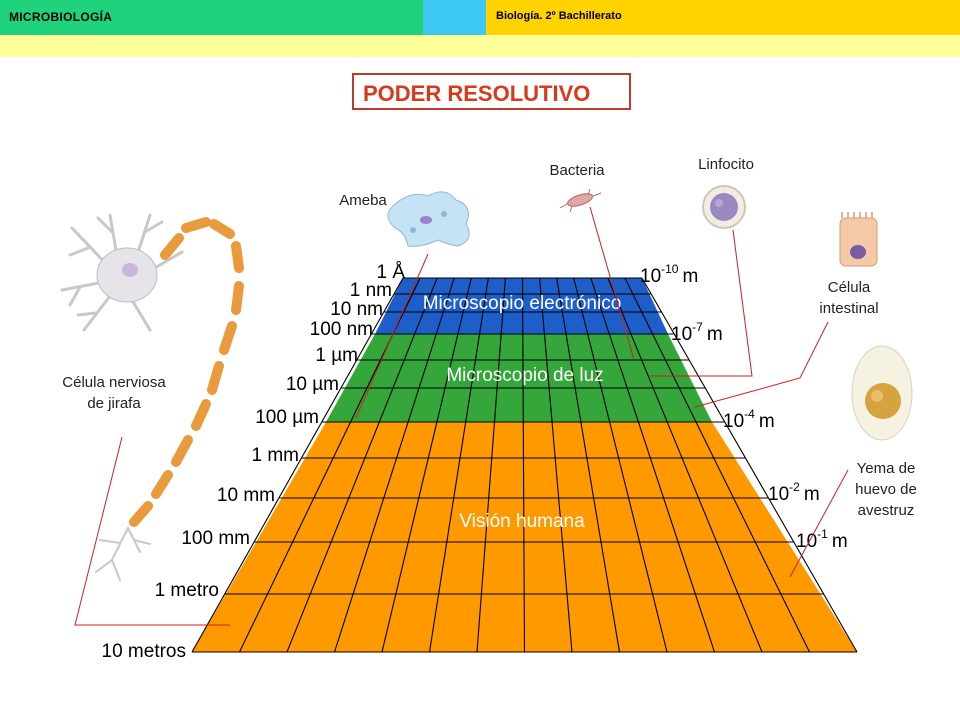  What do you see at coordinates (882, 393) in the screenshot?
I see `ostrich-egg-illustration` at bounding box center [882, 393].